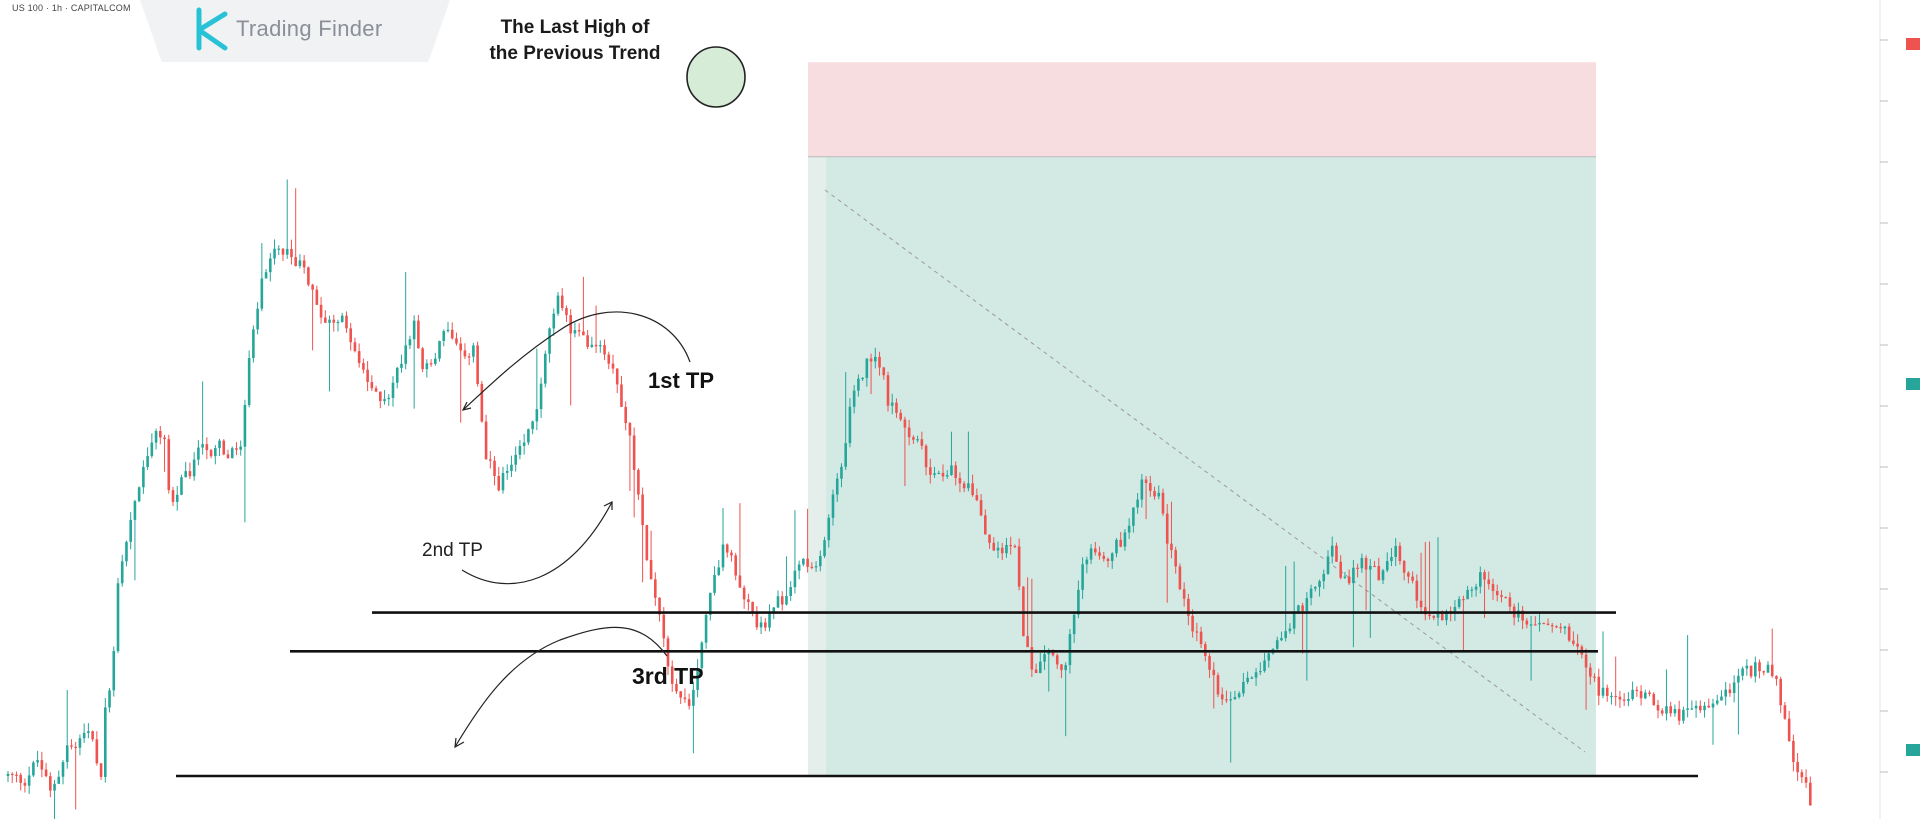  I want to click on tp3-arrow, so click(561, 687).